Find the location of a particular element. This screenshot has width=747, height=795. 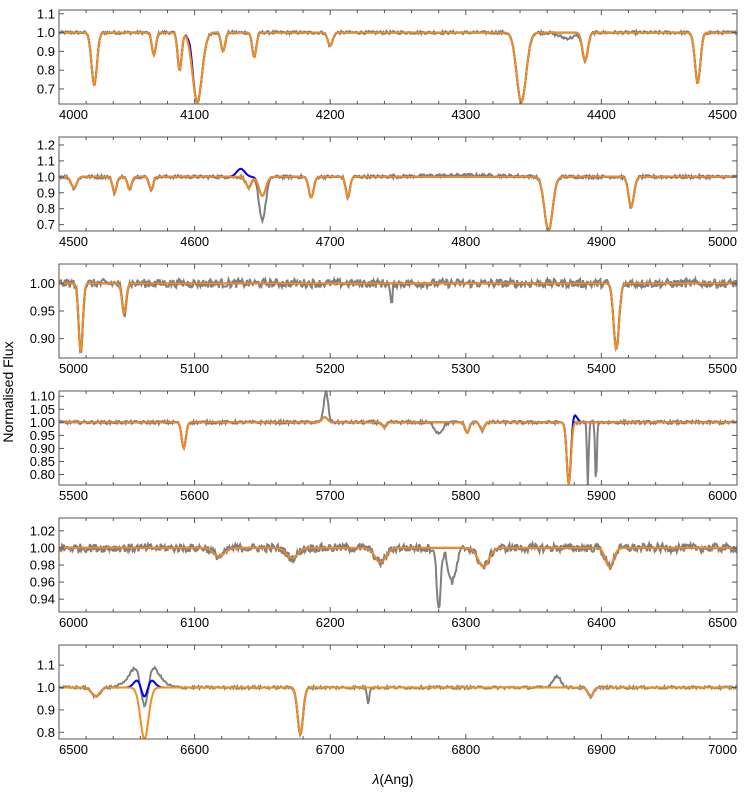

x-tick-label: 6400 is located at coordinates (601, 622).